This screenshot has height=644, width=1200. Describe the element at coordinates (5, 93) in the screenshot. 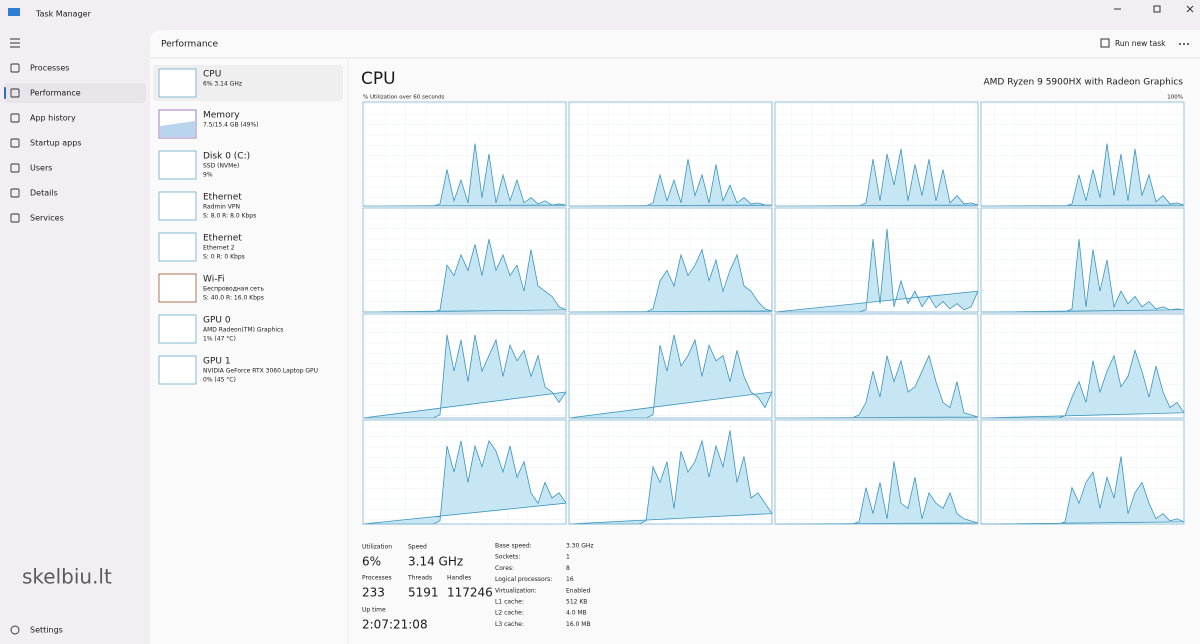

I see `nav-indicator` at that location.